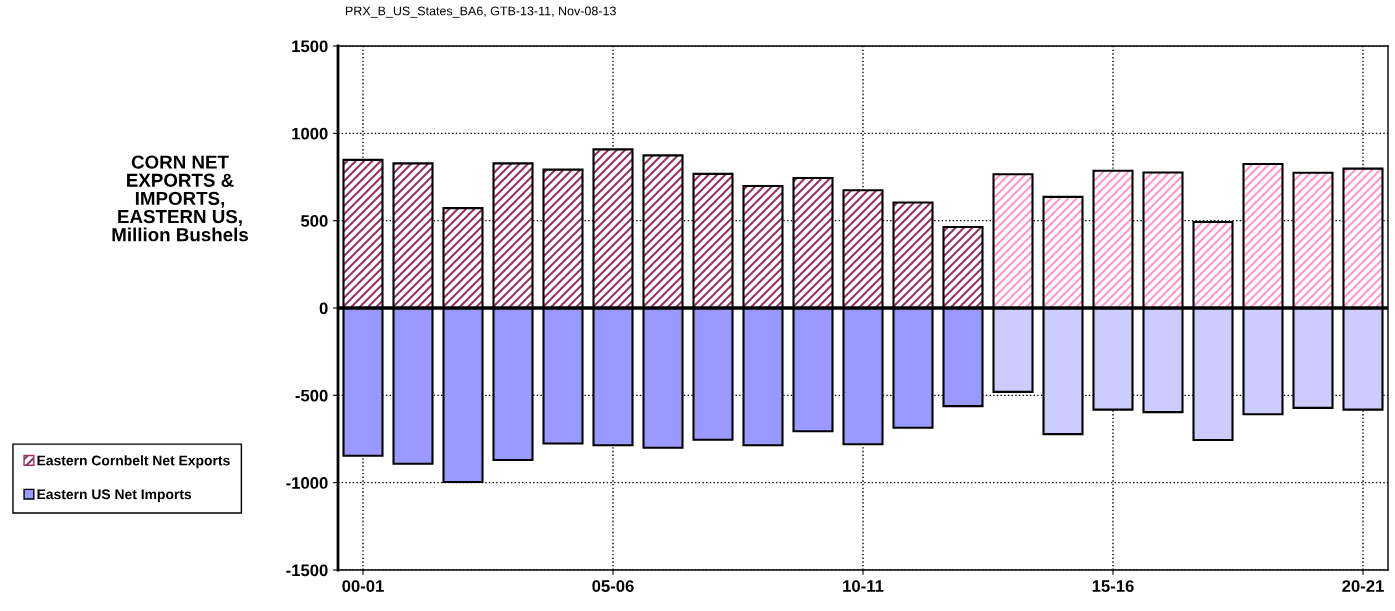 The width and height of the screenshot is (1395, 611). Describe the element at coordinates (310, 133) in the screenshot. I see `y-tick-label: 1000` at that location.